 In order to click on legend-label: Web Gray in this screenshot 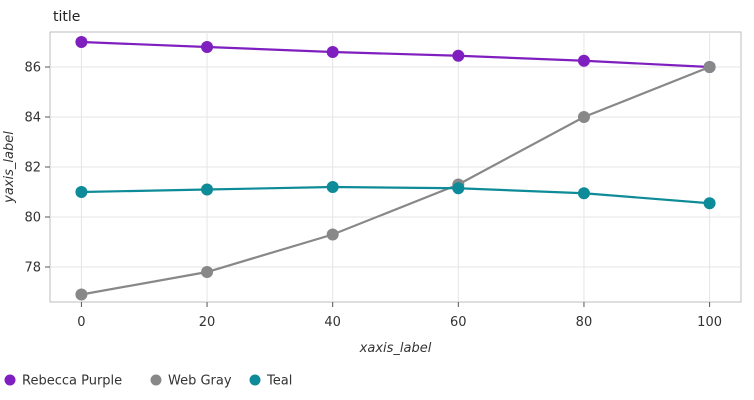, I will do `click(200, 381)`.